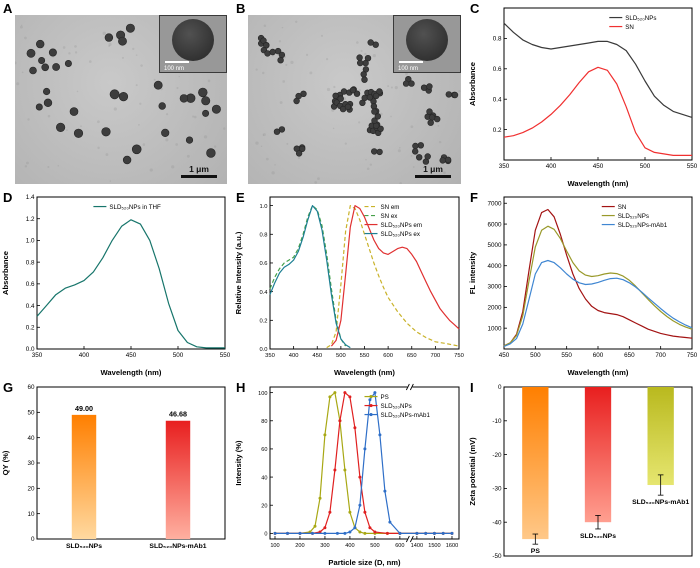 This screenshot has width=700, height=568. I want to click on bar-value-label: 46.68, so click(178, 414).